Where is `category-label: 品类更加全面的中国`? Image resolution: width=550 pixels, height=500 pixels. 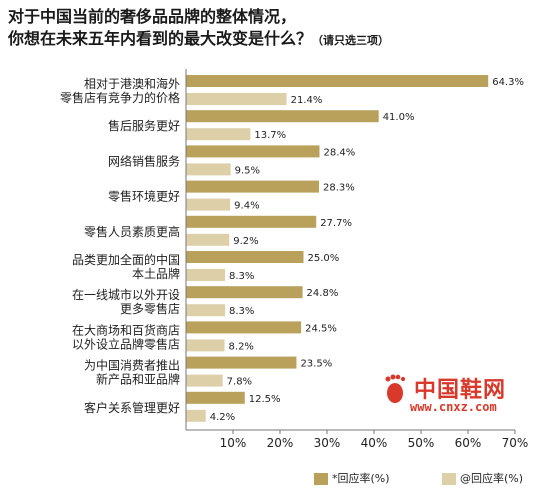
category-label: 品类更加全面的中国 is located at coordinates (126, 259).